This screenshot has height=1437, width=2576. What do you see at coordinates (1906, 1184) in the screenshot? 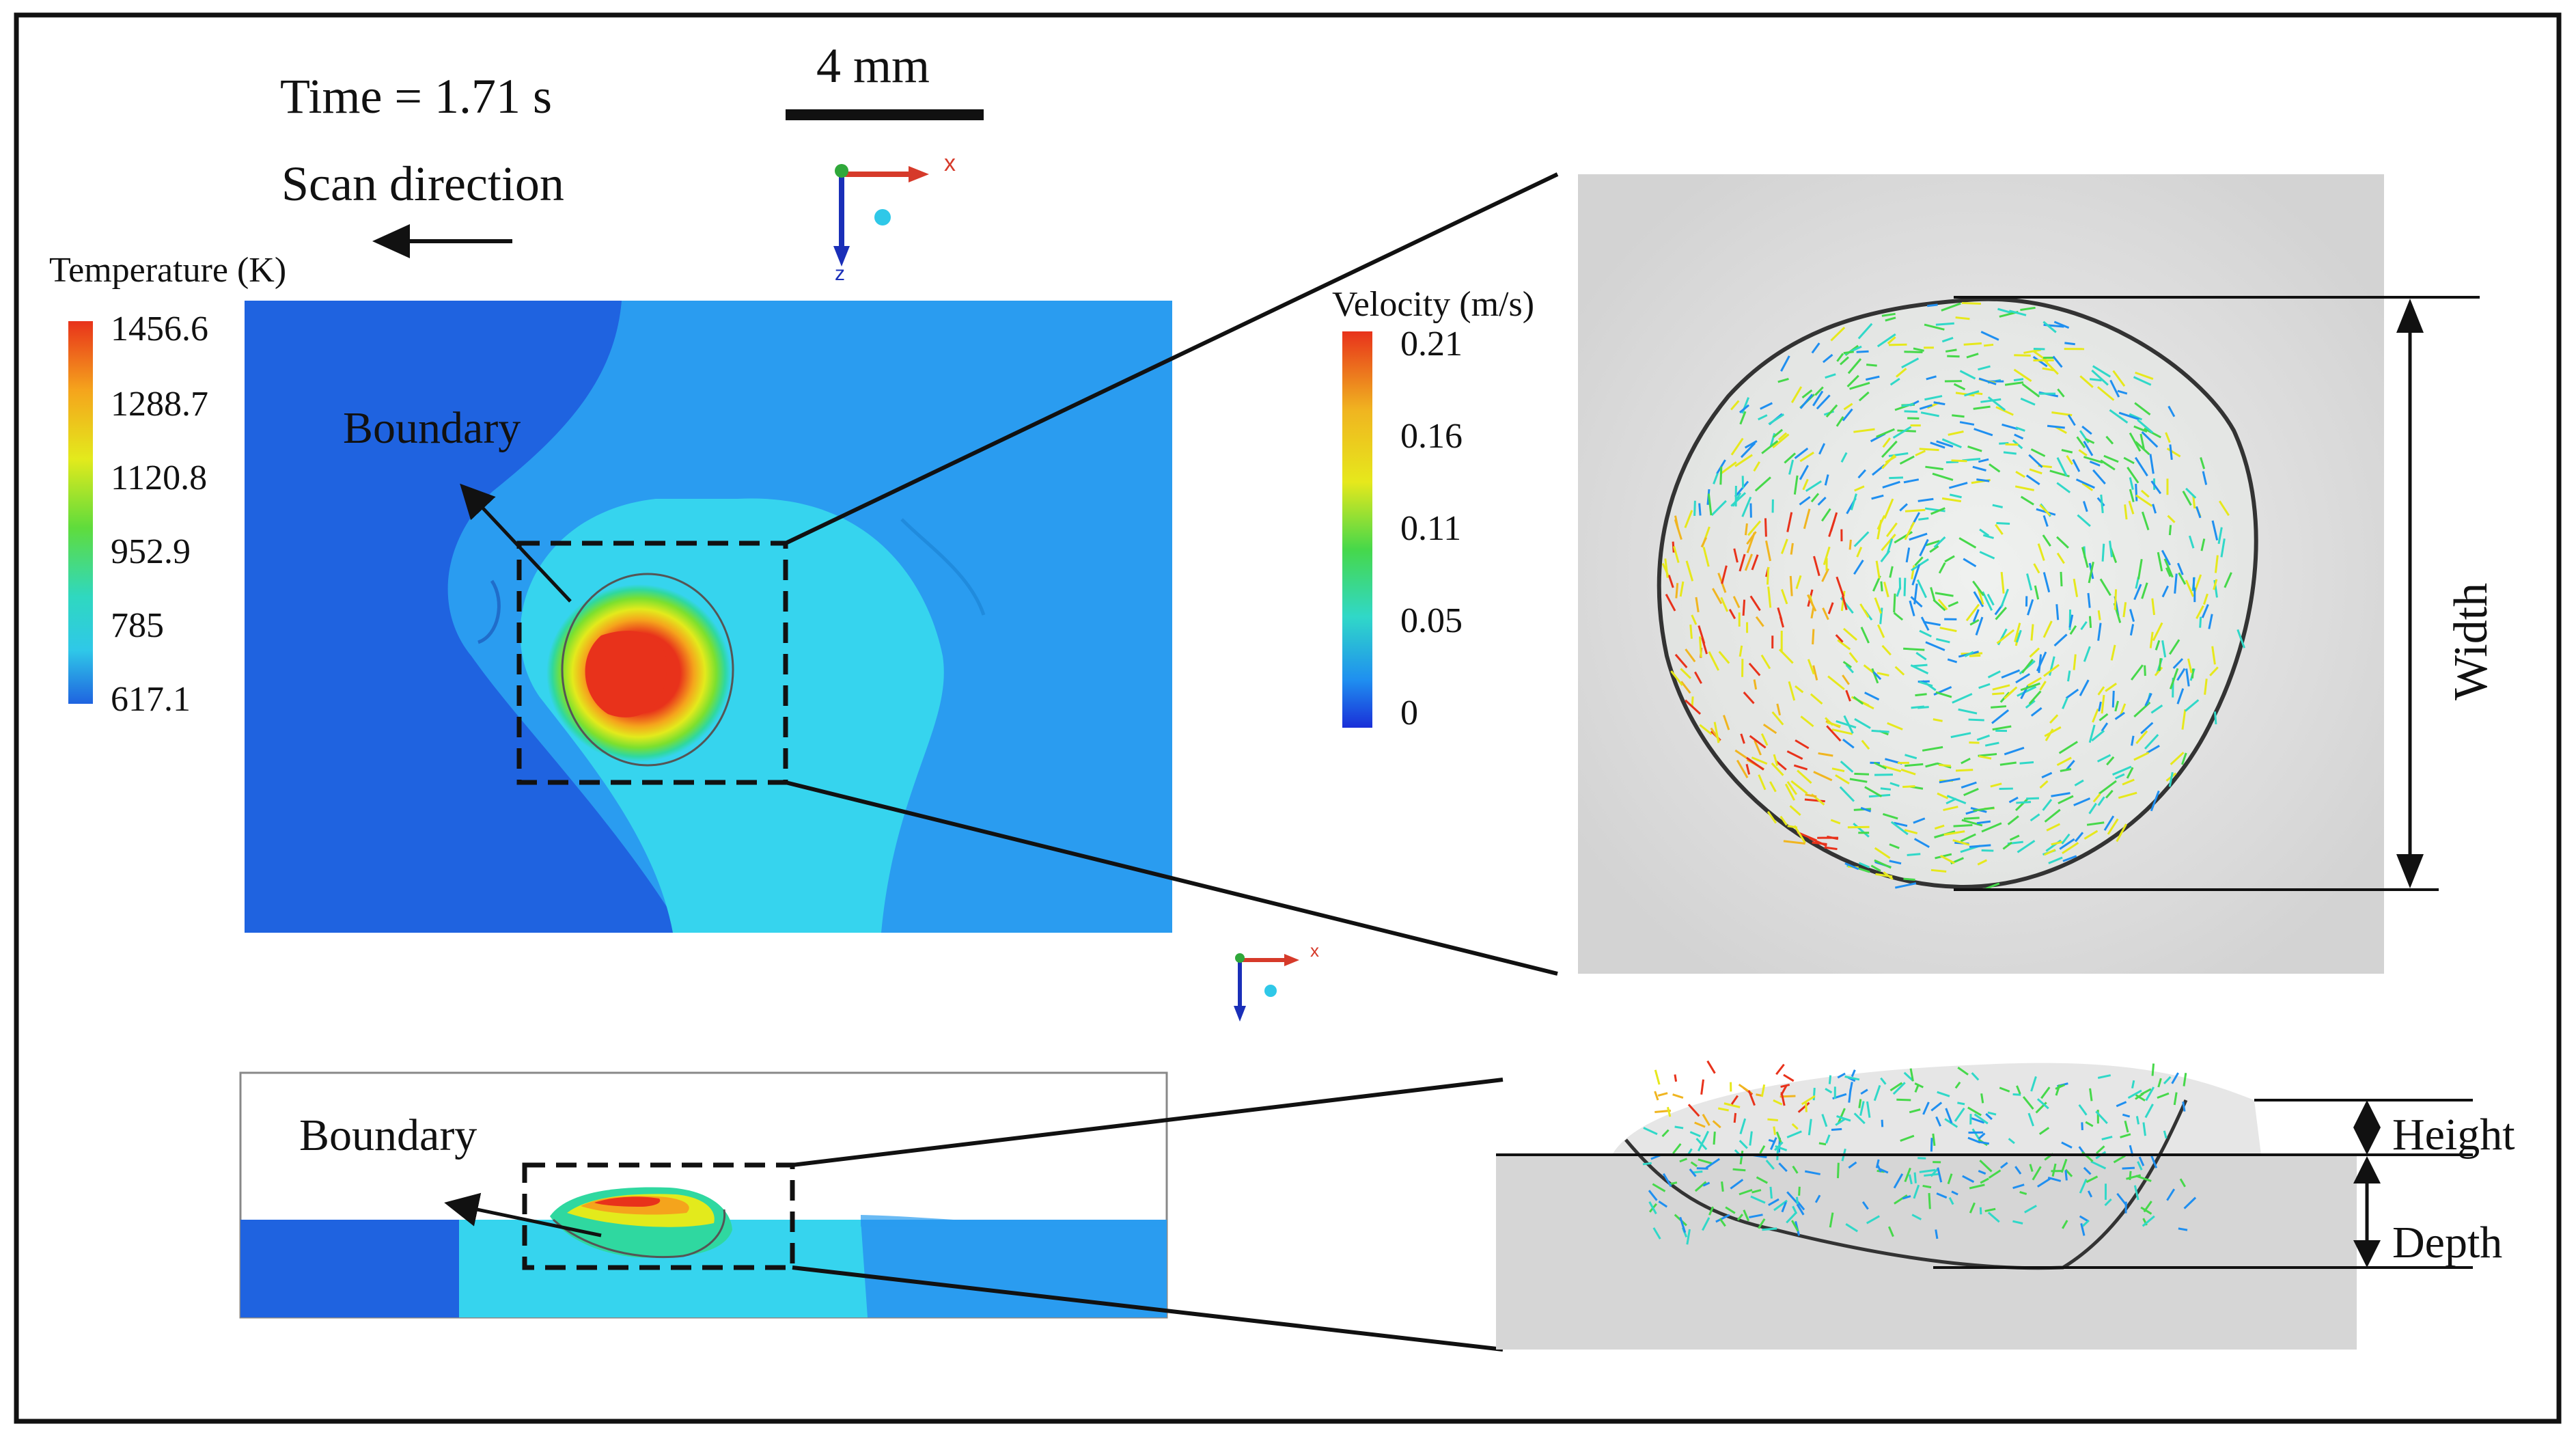
I see `zoom-section-boundary` at bounding box center [1906, 1184].